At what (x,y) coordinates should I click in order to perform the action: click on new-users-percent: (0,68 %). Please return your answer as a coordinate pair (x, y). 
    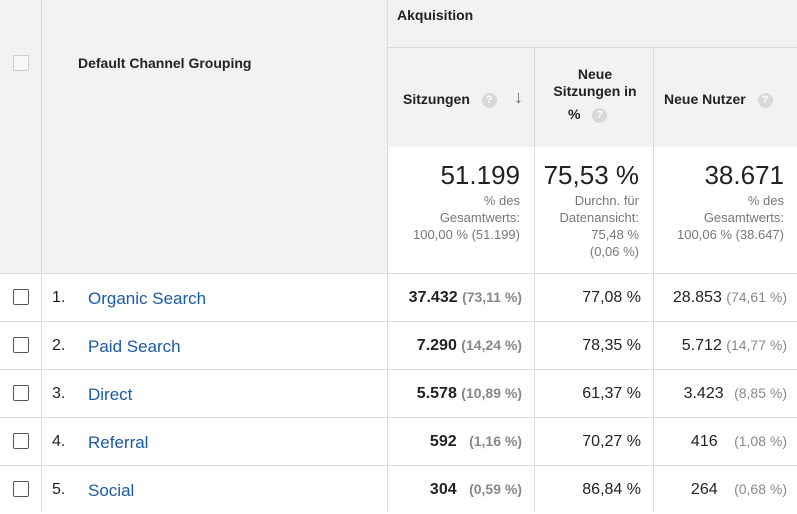
    Looking at the image, I should click on (760, 489).